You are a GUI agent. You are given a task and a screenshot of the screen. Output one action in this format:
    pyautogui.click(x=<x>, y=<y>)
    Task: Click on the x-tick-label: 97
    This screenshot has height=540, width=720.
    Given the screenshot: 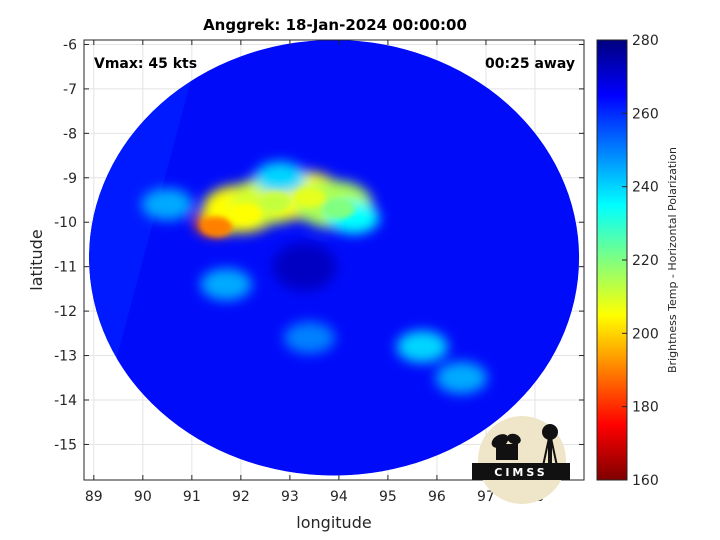 What is the action you would take?
    pyautogui.click(x=486, y=497)
    